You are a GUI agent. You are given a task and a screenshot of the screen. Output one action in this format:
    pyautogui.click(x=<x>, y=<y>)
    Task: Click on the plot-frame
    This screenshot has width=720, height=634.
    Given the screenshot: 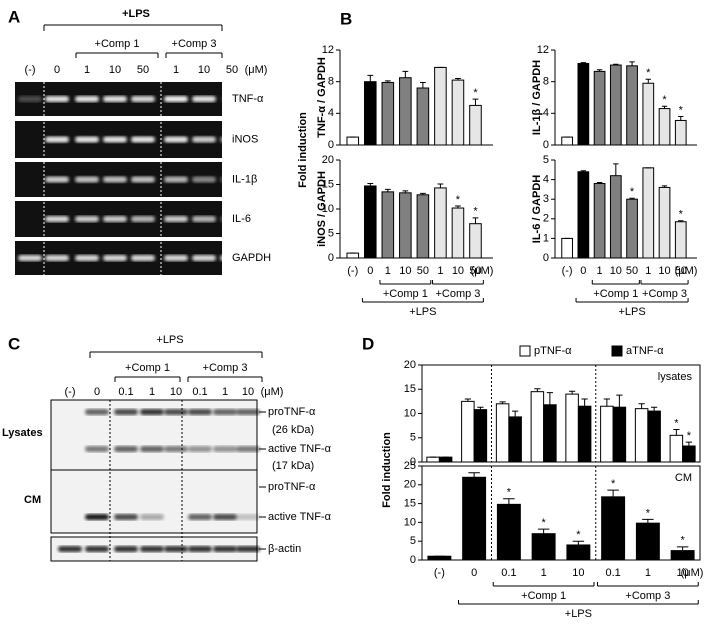 What is the action you would take?
    pyautogui.click(x=561, y=513)
    